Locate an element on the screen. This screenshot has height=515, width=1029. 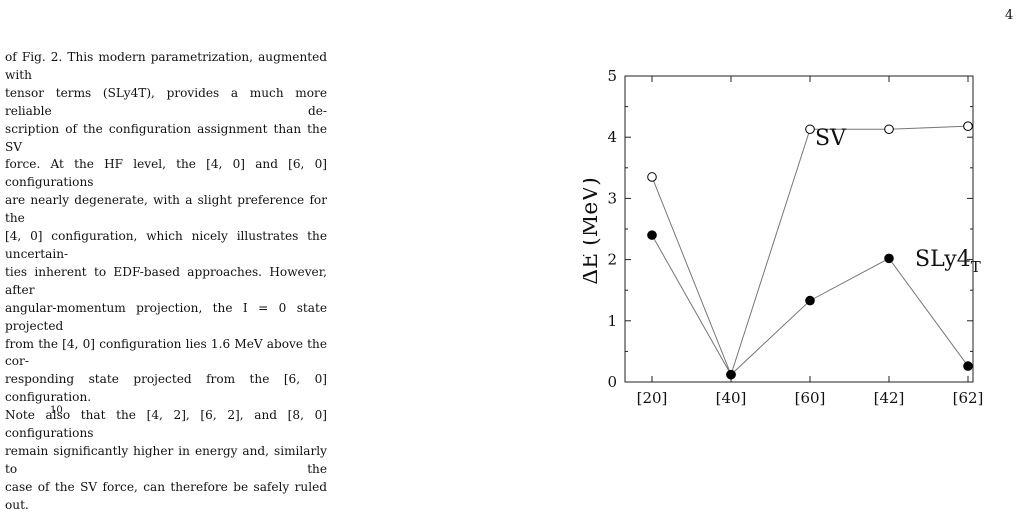
y-tick-label: 5 is located at coordinates (612, 76).